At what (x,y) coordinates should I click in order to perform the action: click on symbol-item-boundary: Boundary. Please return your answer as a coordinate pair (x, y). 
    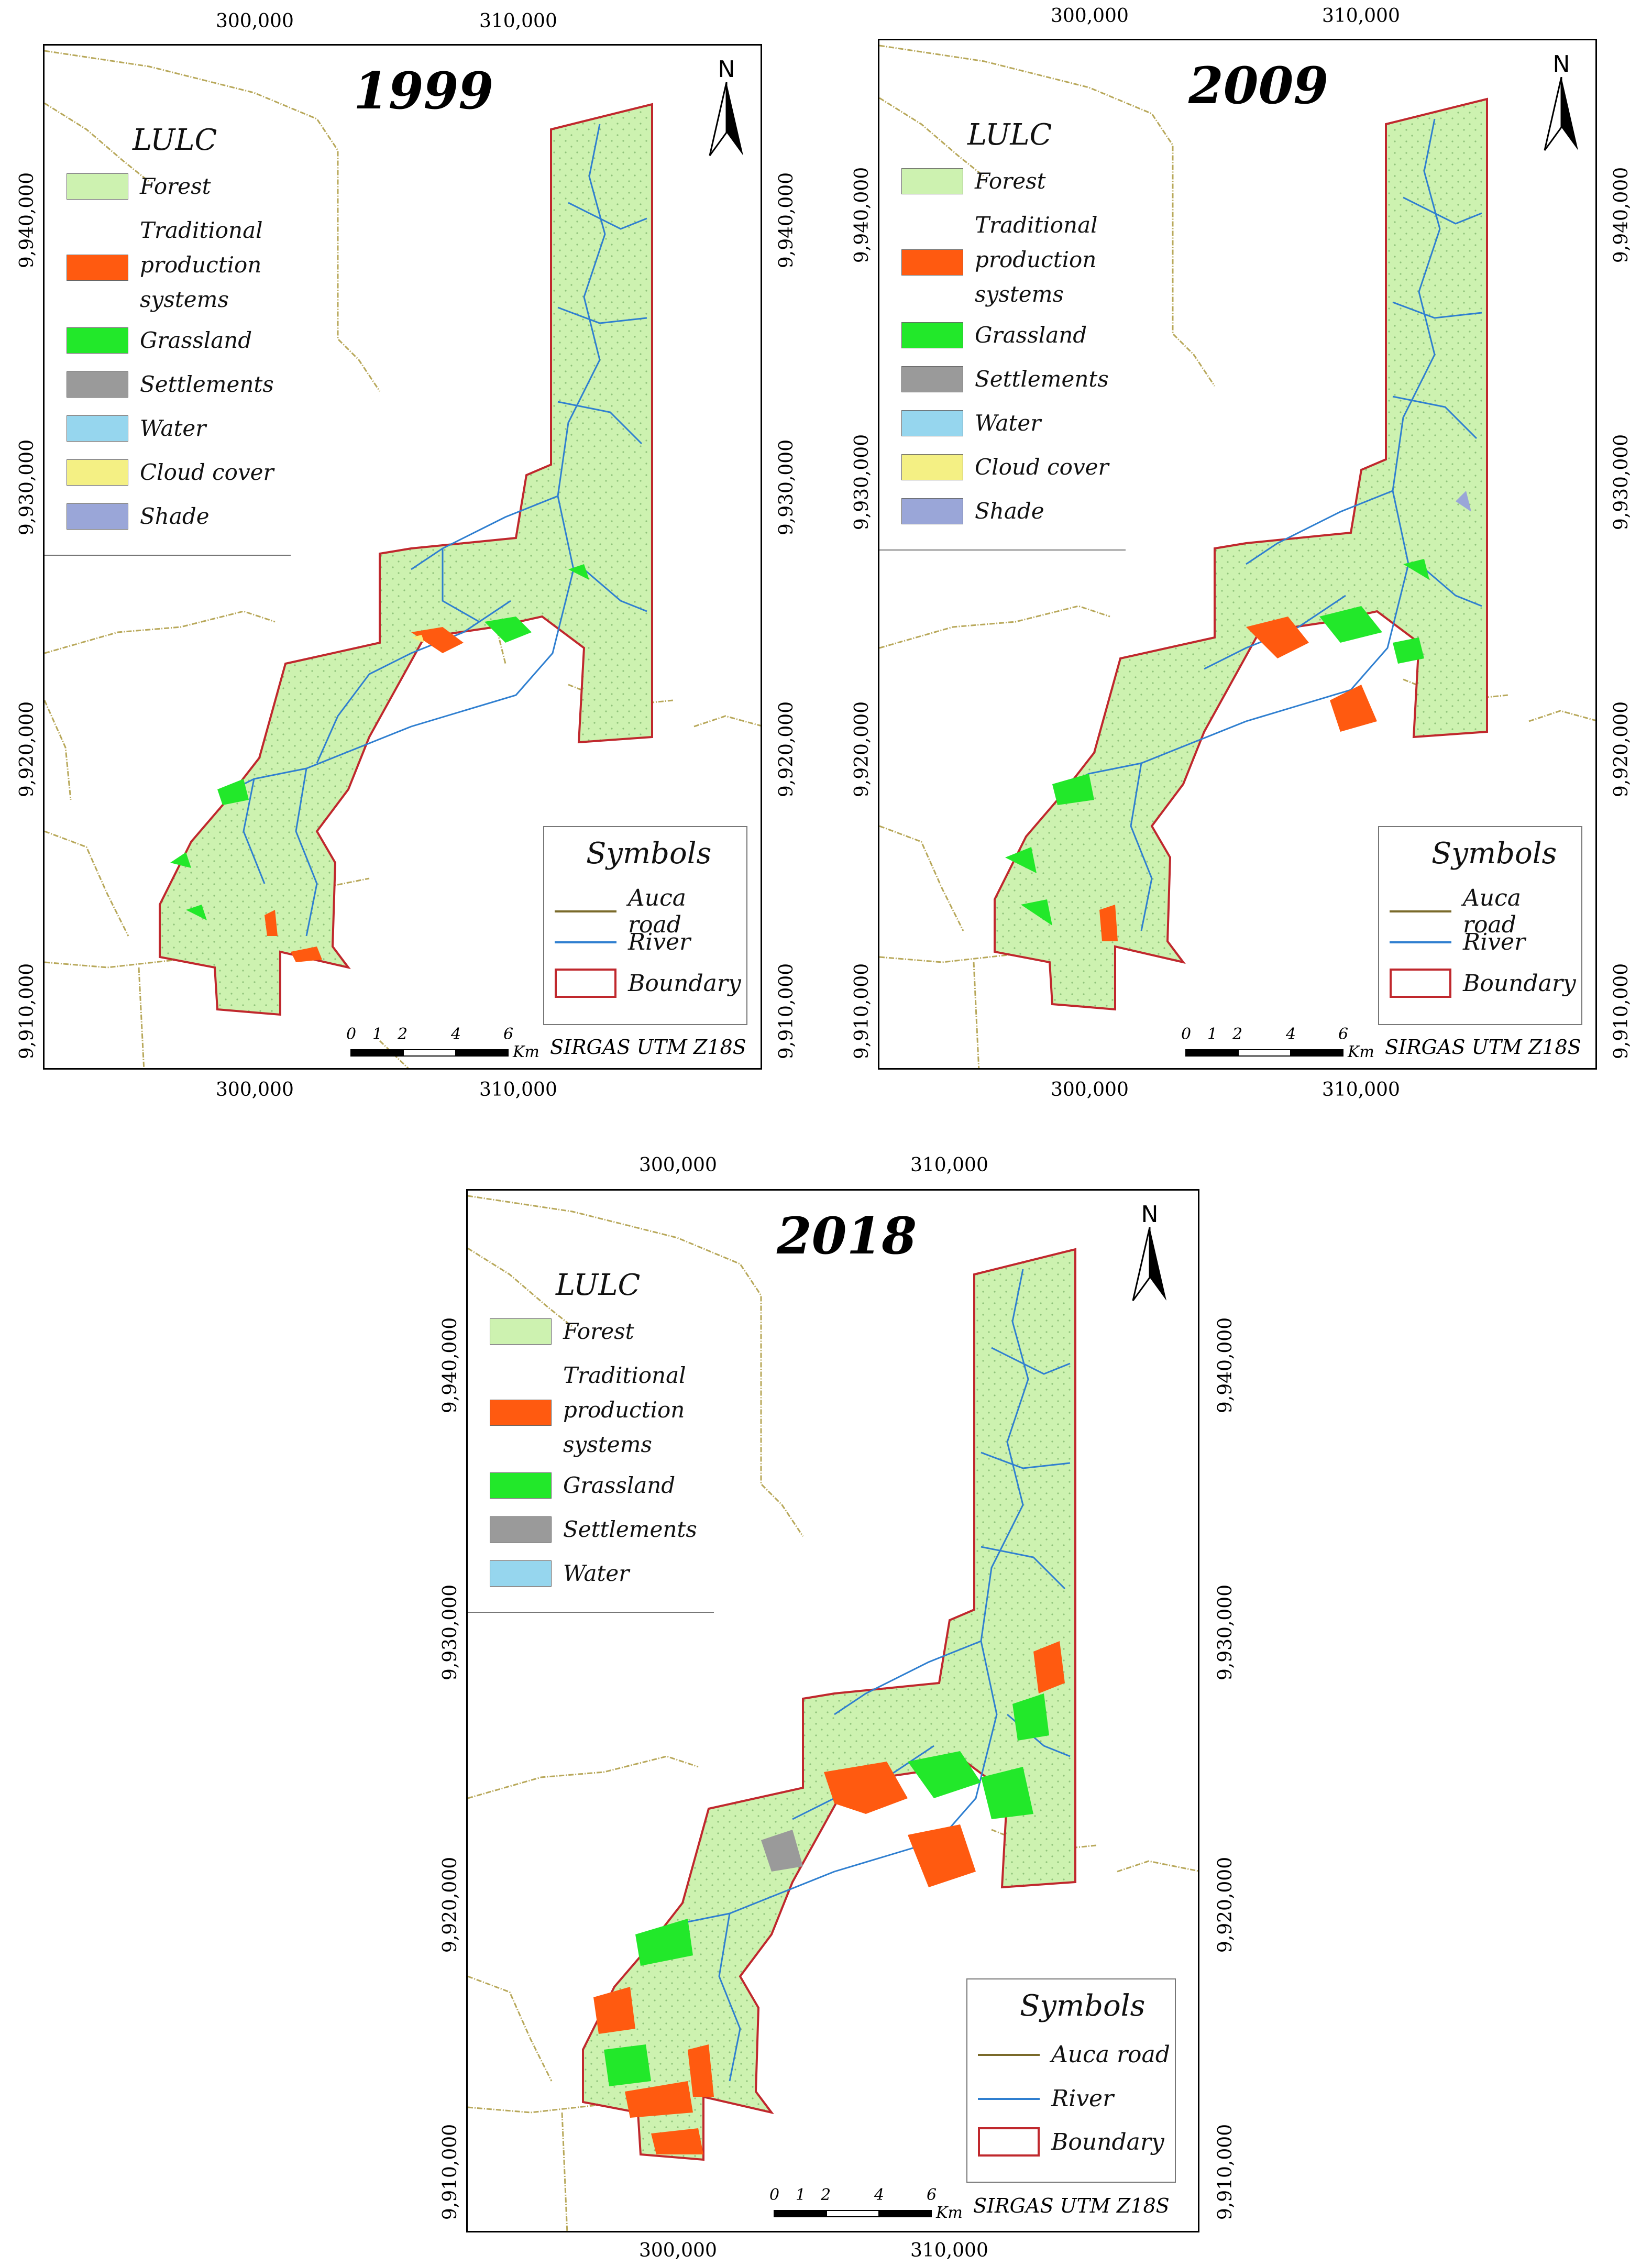
    Looking at the image, I should click on (1483, 984).